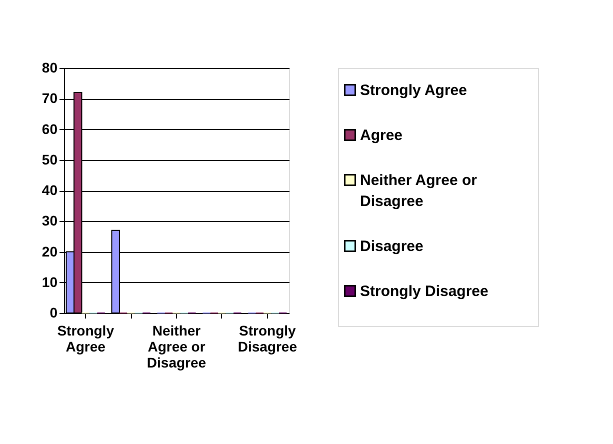 The width and height of the screenshot is (613, 444). What do you see at coordinates (419, 191) in the screenshot?
I see `legend-label: Neither Agree or Disagree` at bounding box center [419, 191].